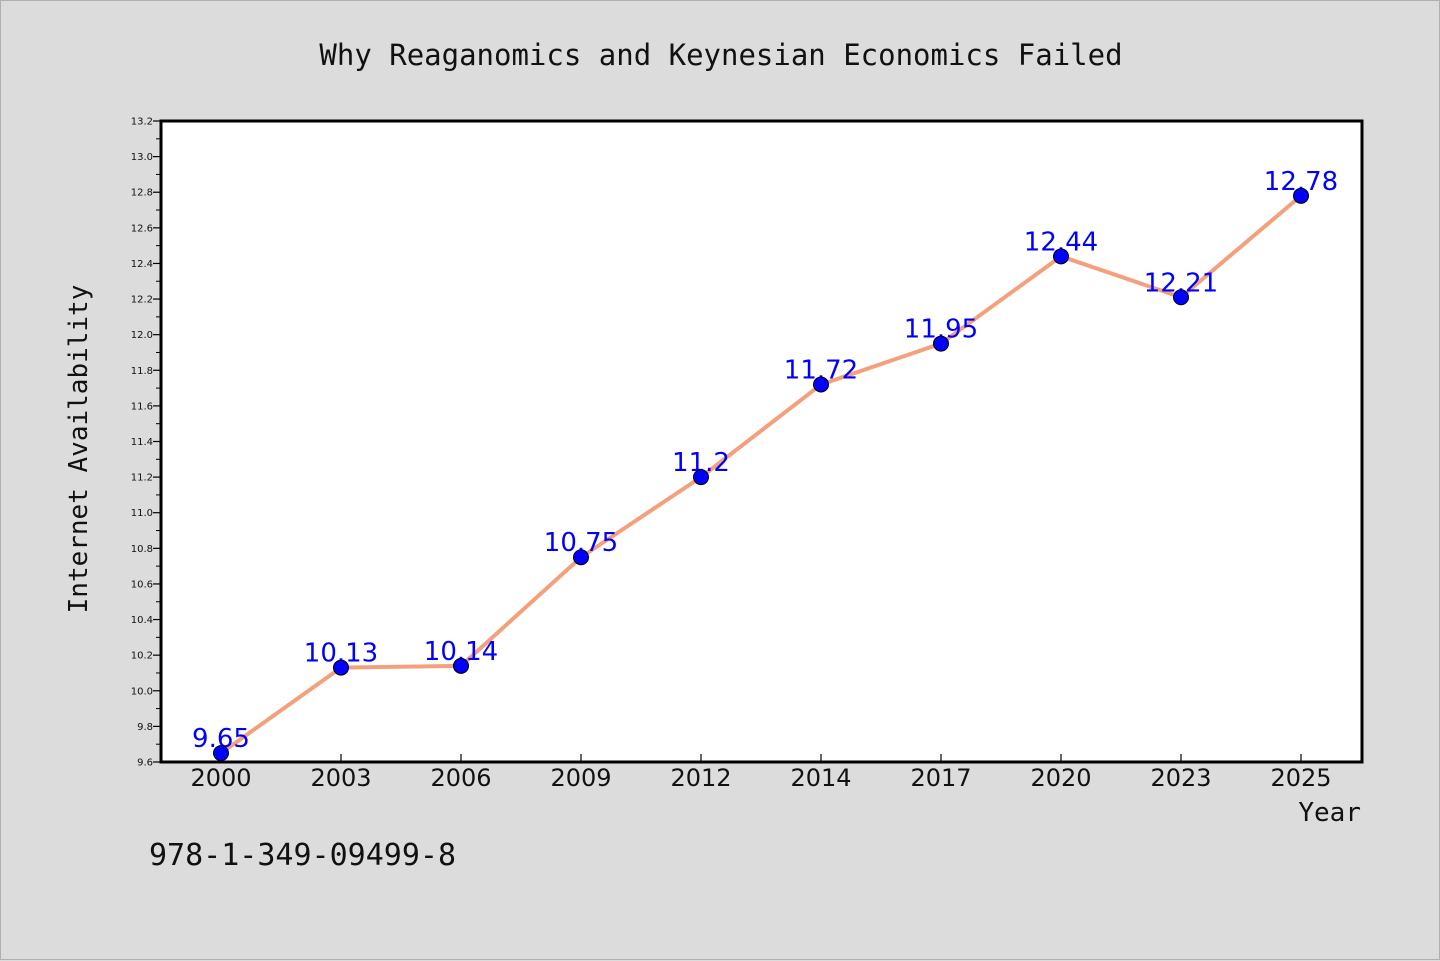  What do you see at coordinates (142, 371) in the screenshot?
I see `y-tick-label: 11.8` at bounding box center [142, 371].